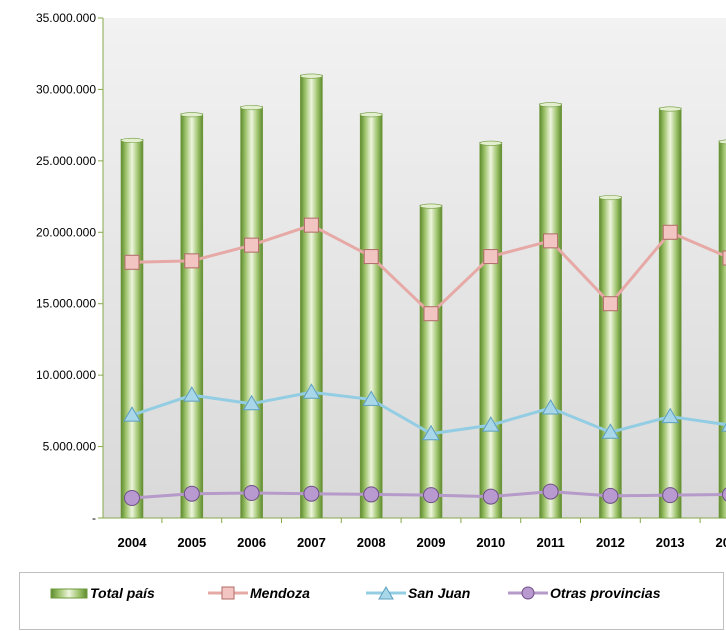 The width and height of the screenshot is (726, 631). What do you see at coordinates (228, 593) in the screenshot?
I see `legend-square-marker-icon` at bounding box center [228, 593].